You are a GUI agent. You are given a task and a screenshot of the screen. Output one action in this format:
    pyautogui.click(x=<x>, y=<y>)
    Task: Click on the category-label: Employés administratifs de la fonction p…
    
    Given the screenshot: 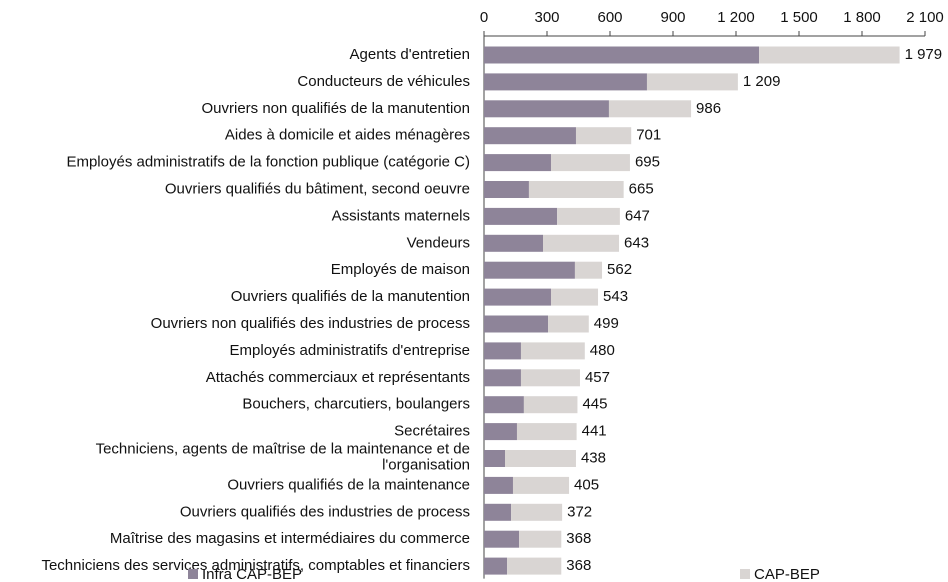 What is the action you would take?
    pyautogui.click(x=268, y=162)
    